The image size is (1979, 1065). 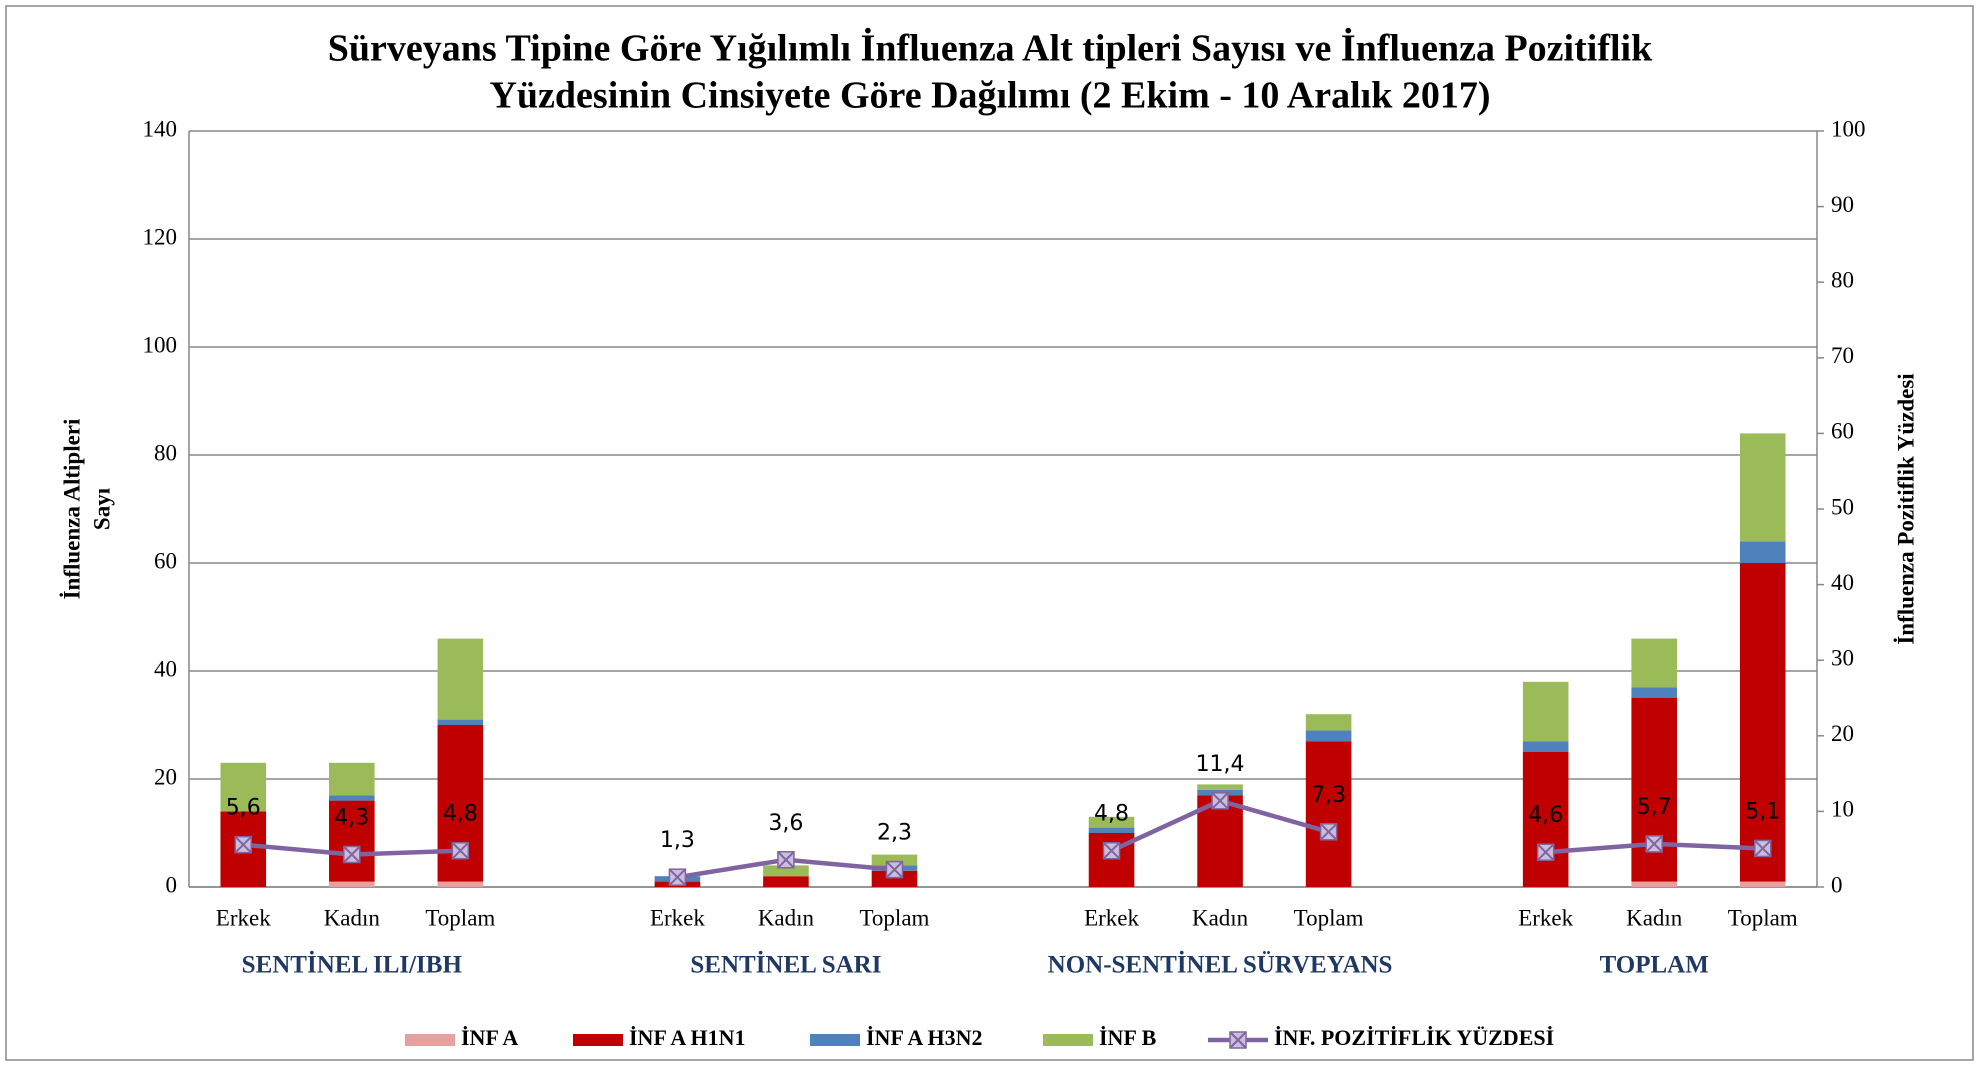 I want to click on group-label: NON-SENTİNEL SÜRVEYANS, so click(x=1220, y=965).